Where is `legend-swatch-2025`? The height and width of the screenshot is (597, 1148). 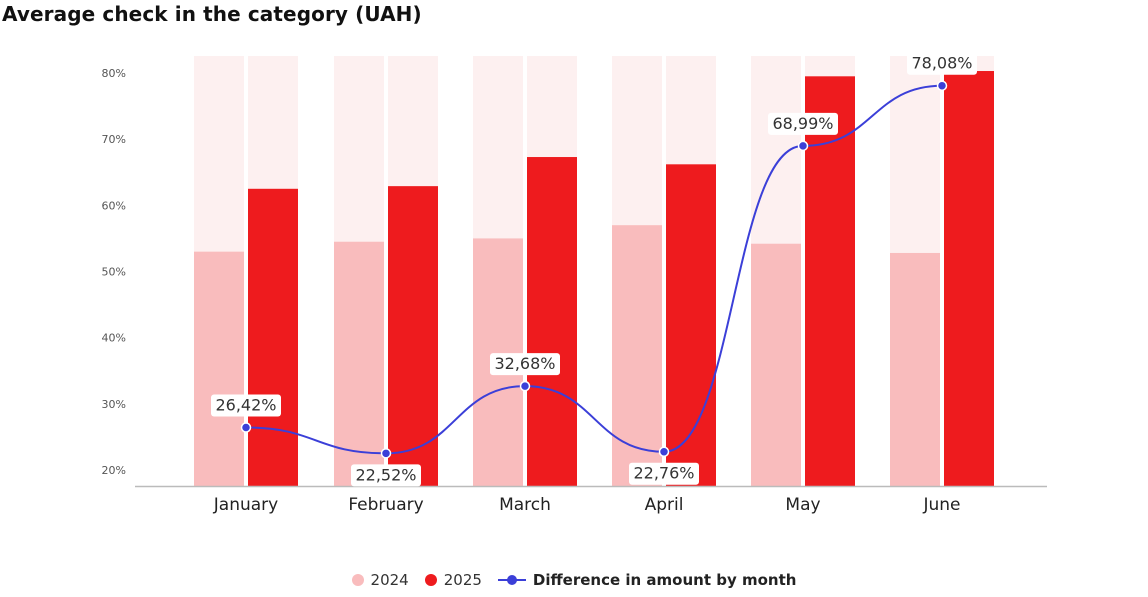
legend-swatch-2025 is located at coordinates (430, 580).